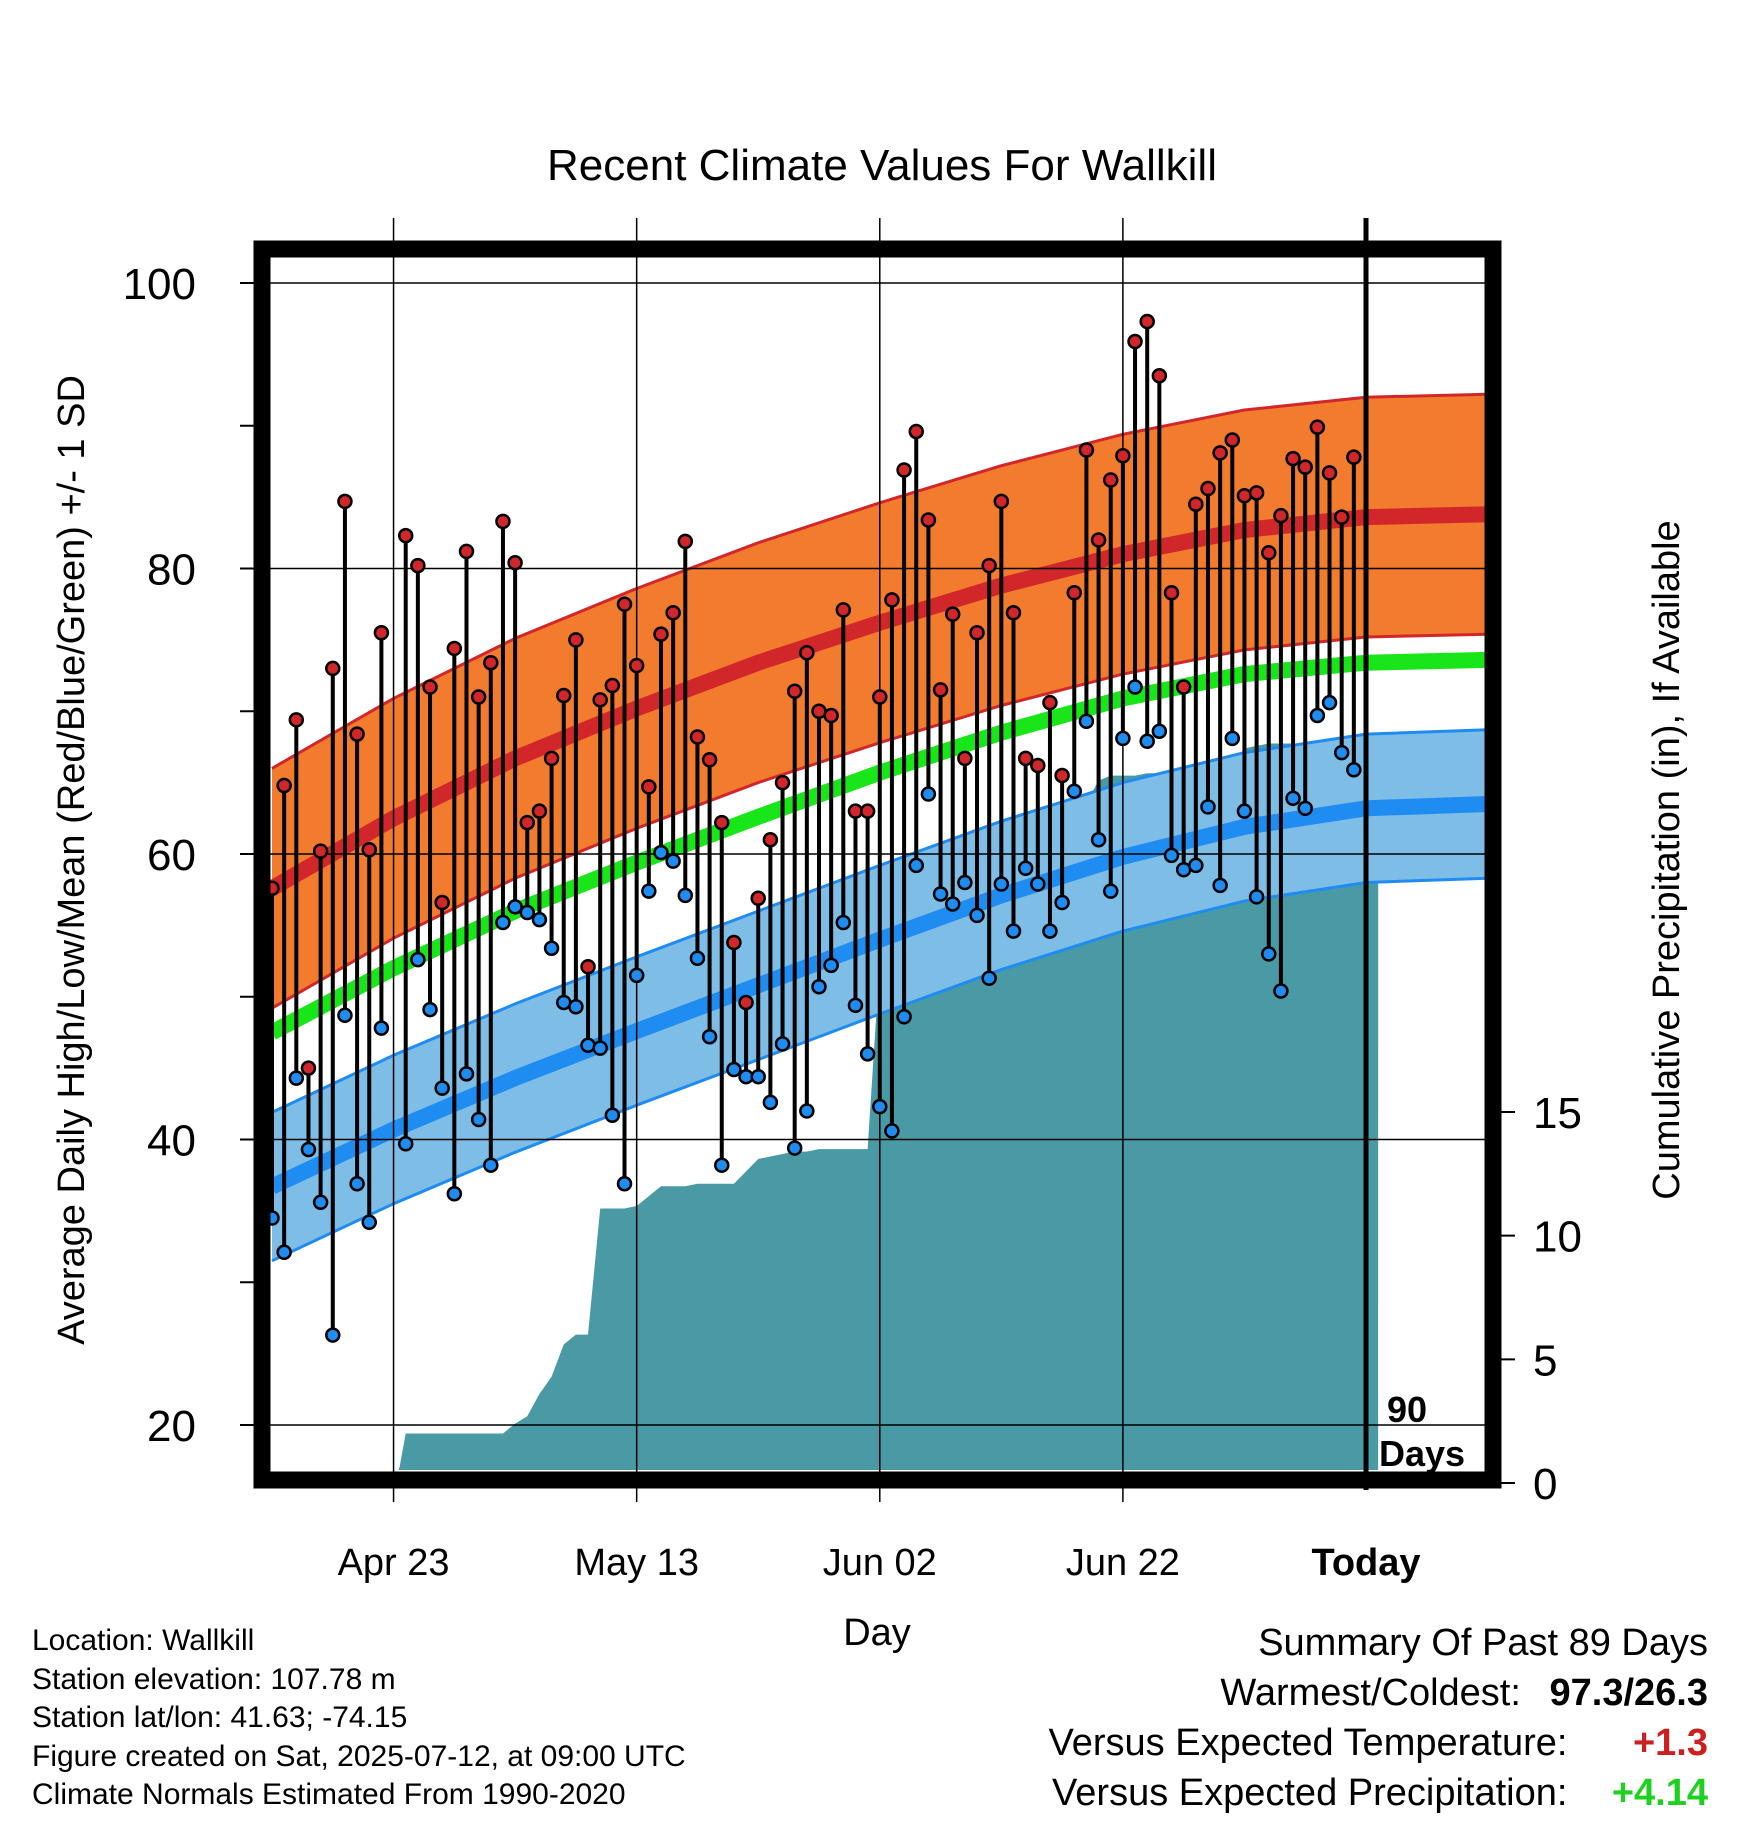 The height and width of the screenshot is (1828, 1748). I want to click on x-axis-label: Day, so click(877, 1633).